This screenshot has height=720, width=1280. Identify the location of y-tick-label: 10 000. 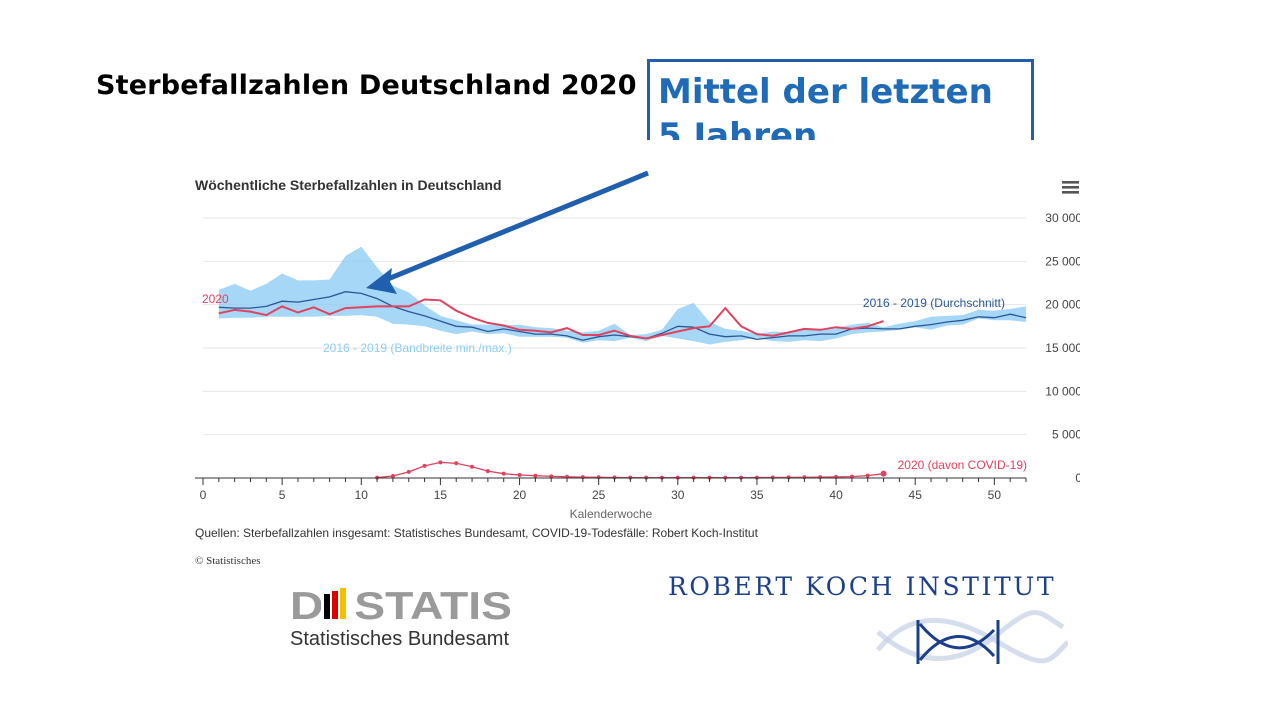
(1062, 391).